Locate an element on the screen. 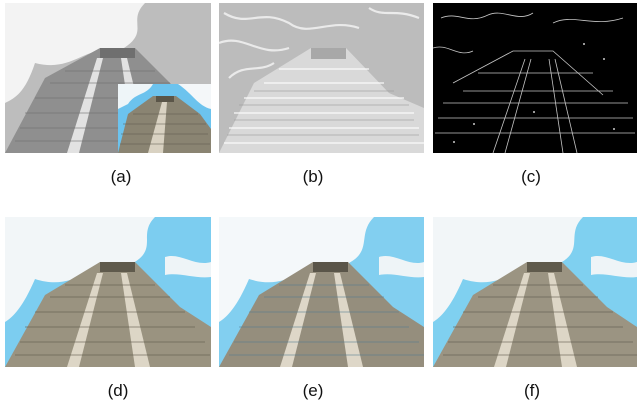 This screenshot has width=637, height=410. panel-c-image is located at coordinates (535, 78).